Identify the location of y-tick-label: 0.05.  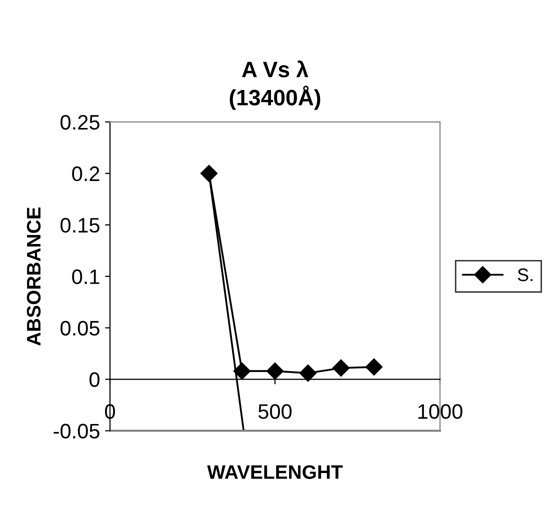
(80, 328).